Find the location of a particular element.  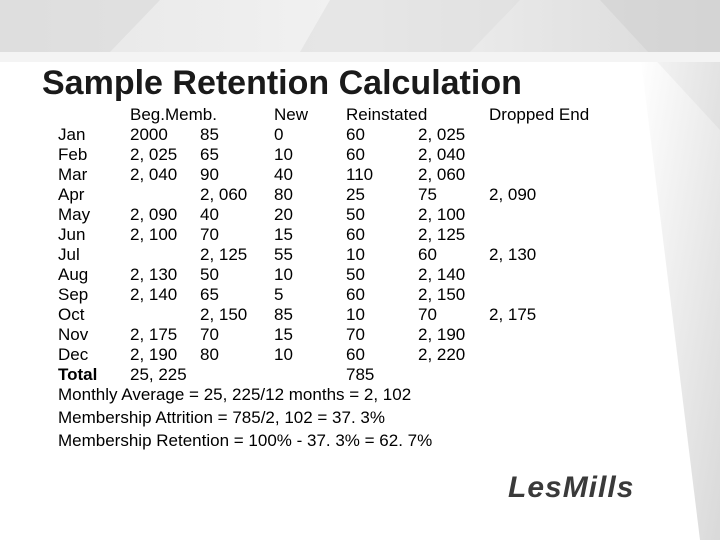

total-beg-memb: 25, 225 is located at coordinates (158, 374).